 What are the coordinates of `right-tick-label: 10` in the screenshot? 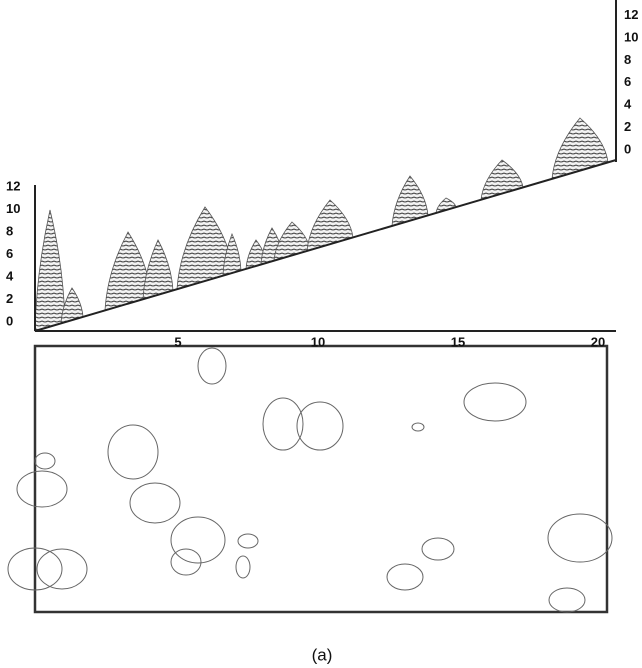 It's located at (631, 36).